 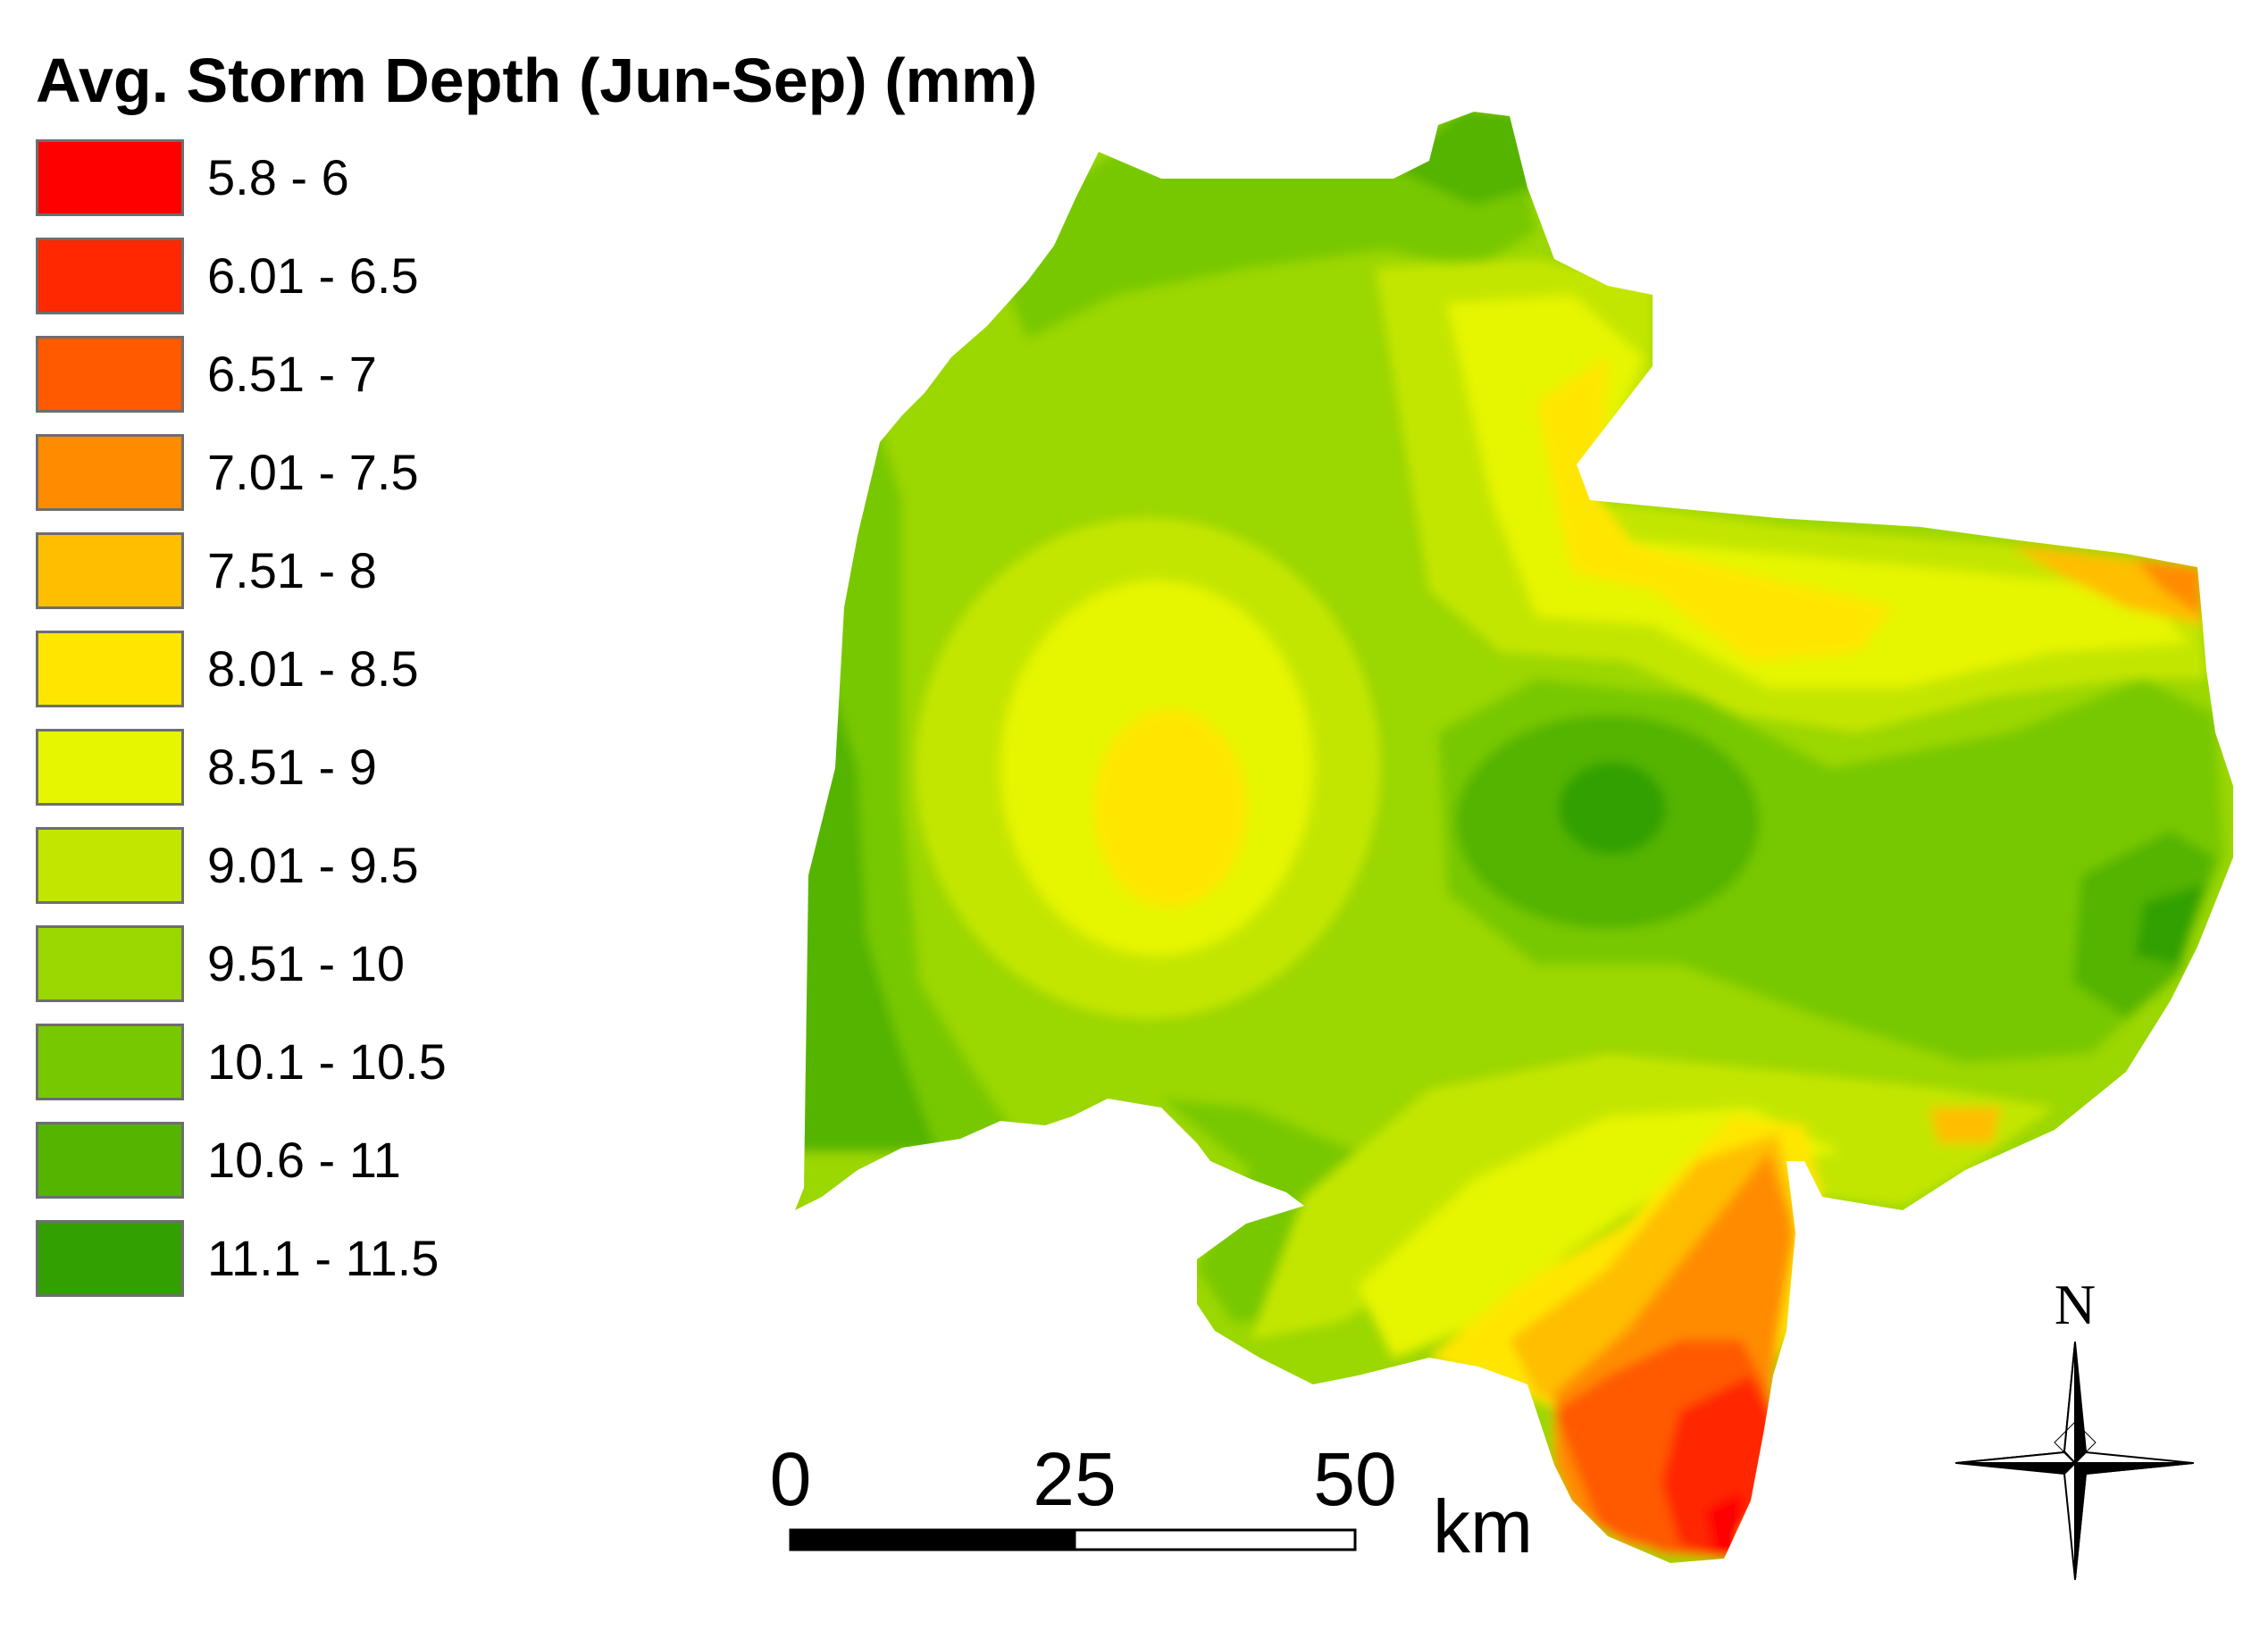 What do you see at coordinates (292, 767) in the screenshot?
I see `legend-label: 8.51 - 9` at bounding box center [292, 767].